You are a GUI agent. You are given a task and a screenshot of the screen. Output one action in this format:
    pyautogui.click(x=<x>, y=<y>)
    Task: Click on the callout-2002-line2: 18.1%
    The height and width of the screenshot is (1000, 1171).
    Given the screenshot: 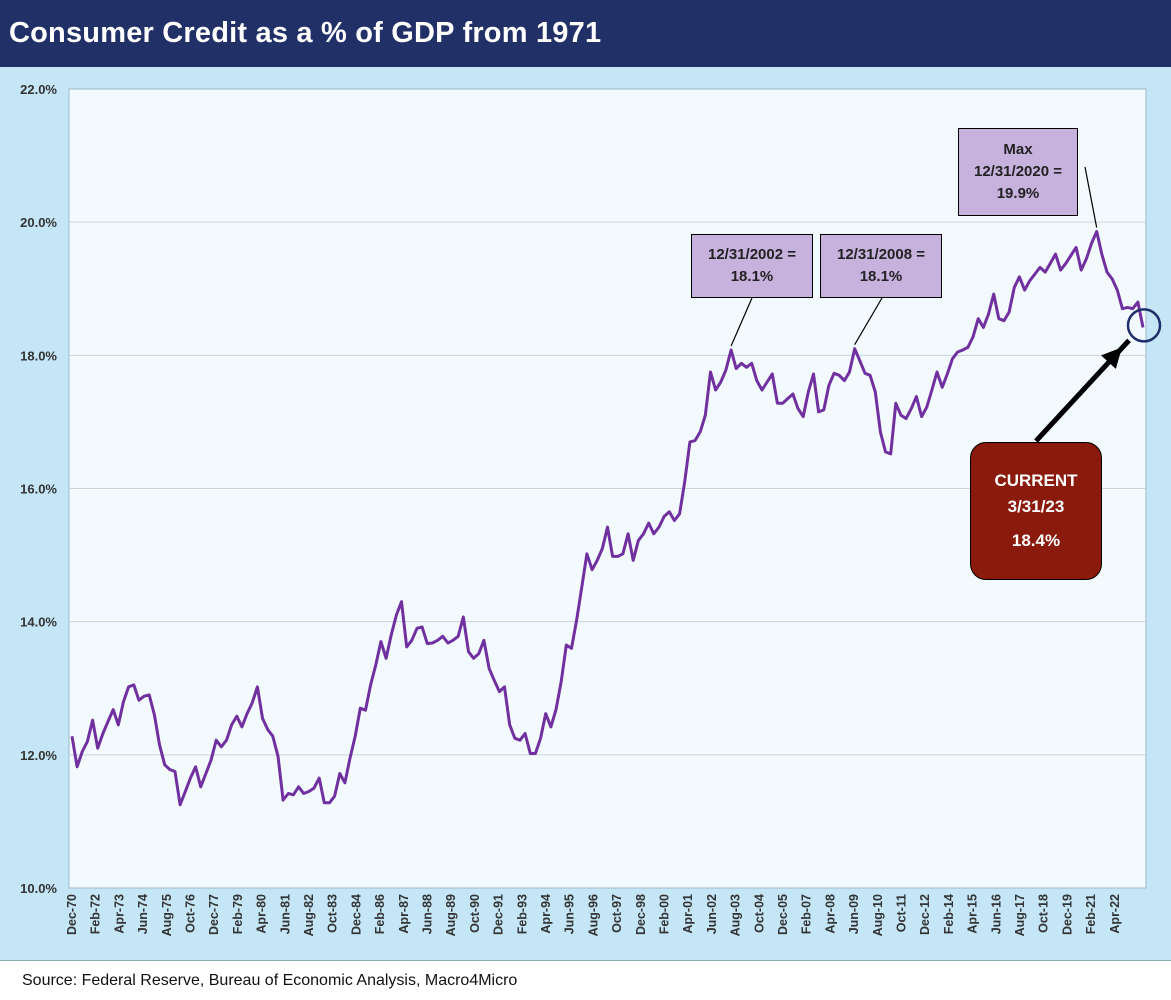 What is the action you would take?
    pyautogui.click(x=752, y=276)
    